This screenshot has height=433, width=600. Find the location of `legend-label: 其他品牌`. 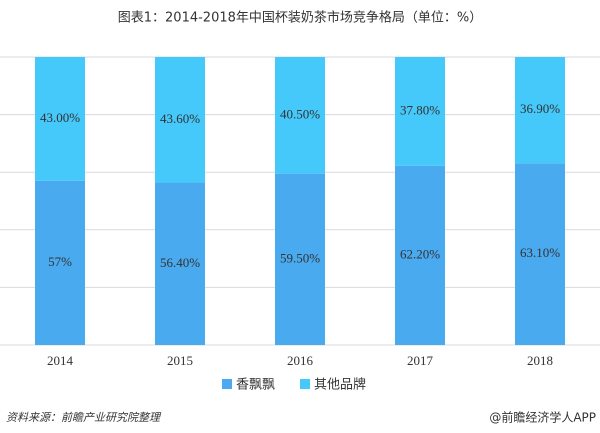

legend-label: 其他品牌 is located at coordinates (340, 385).